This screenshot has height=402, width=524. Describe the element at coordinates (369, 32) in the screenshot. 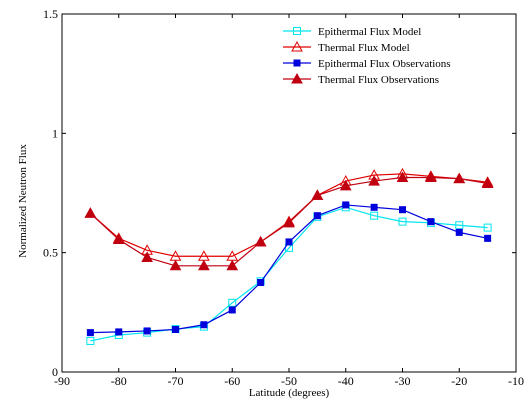

I see `legend-label: Epithermal Flux Model` at that location.